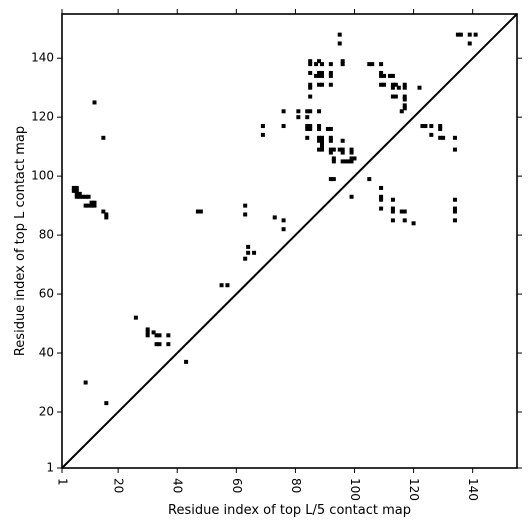 The height and width of the screenshot is (531, 531). I want to click on x-tick-label: 80, so click(296, 485).